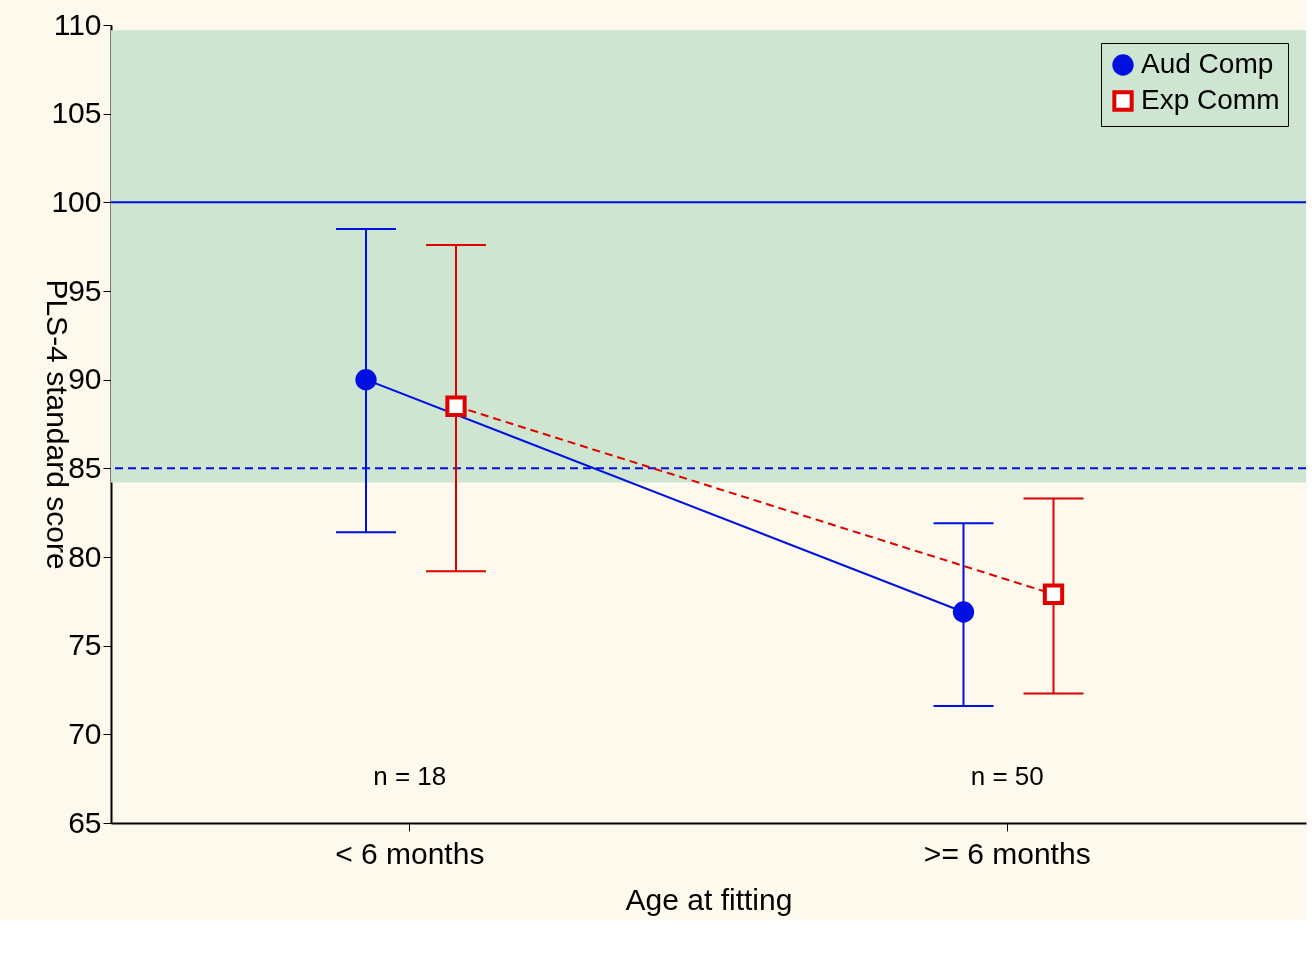 This screenshot has height=955, width=1314. What do you see at coordinates (709, 899) in the screenshot?
I see `x-axis-title: Age at fitting` at bounding box center [709, 899].